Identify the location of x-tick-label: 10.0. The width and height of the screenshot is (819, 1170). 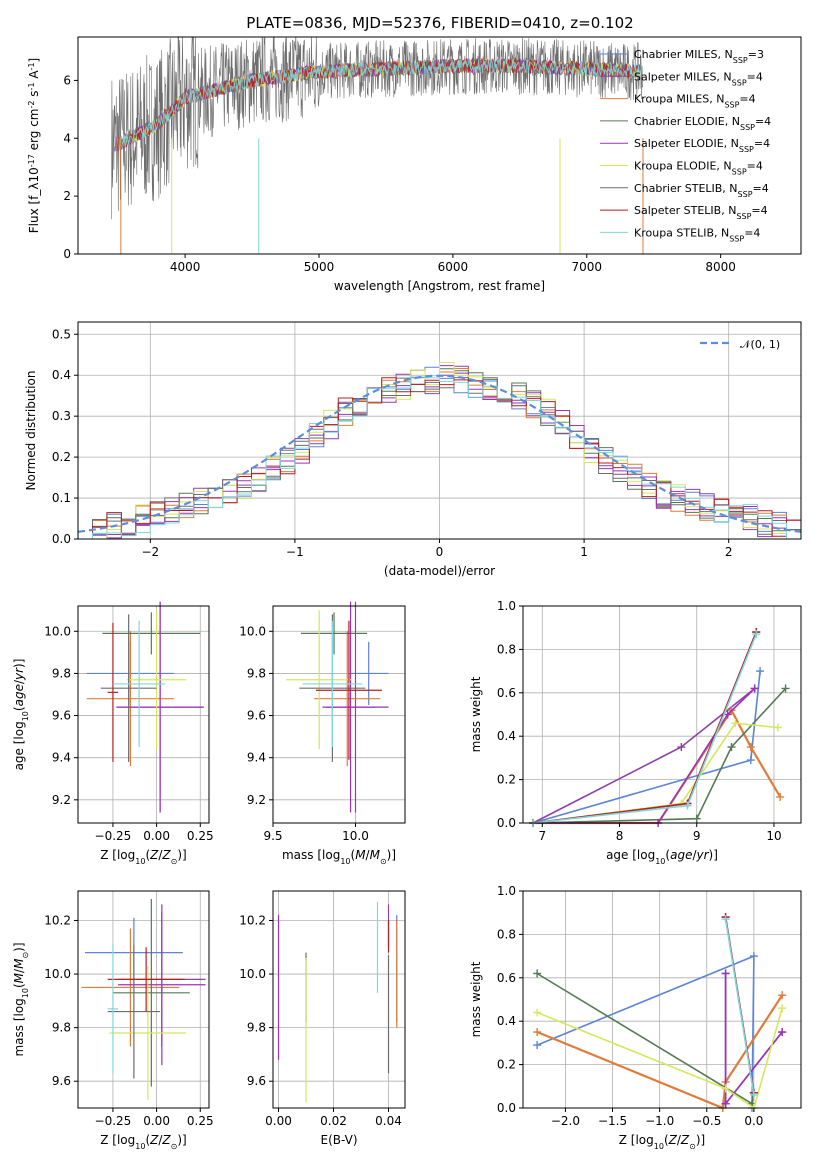
(355, 836).